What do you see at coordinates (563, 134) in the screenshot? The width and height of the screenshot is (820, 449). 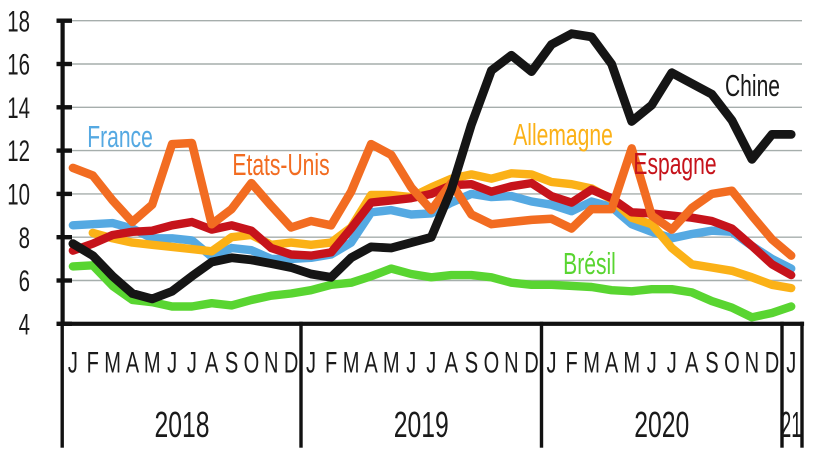 I see `svg-text: Allemagne` at bounding box center [563, 134].